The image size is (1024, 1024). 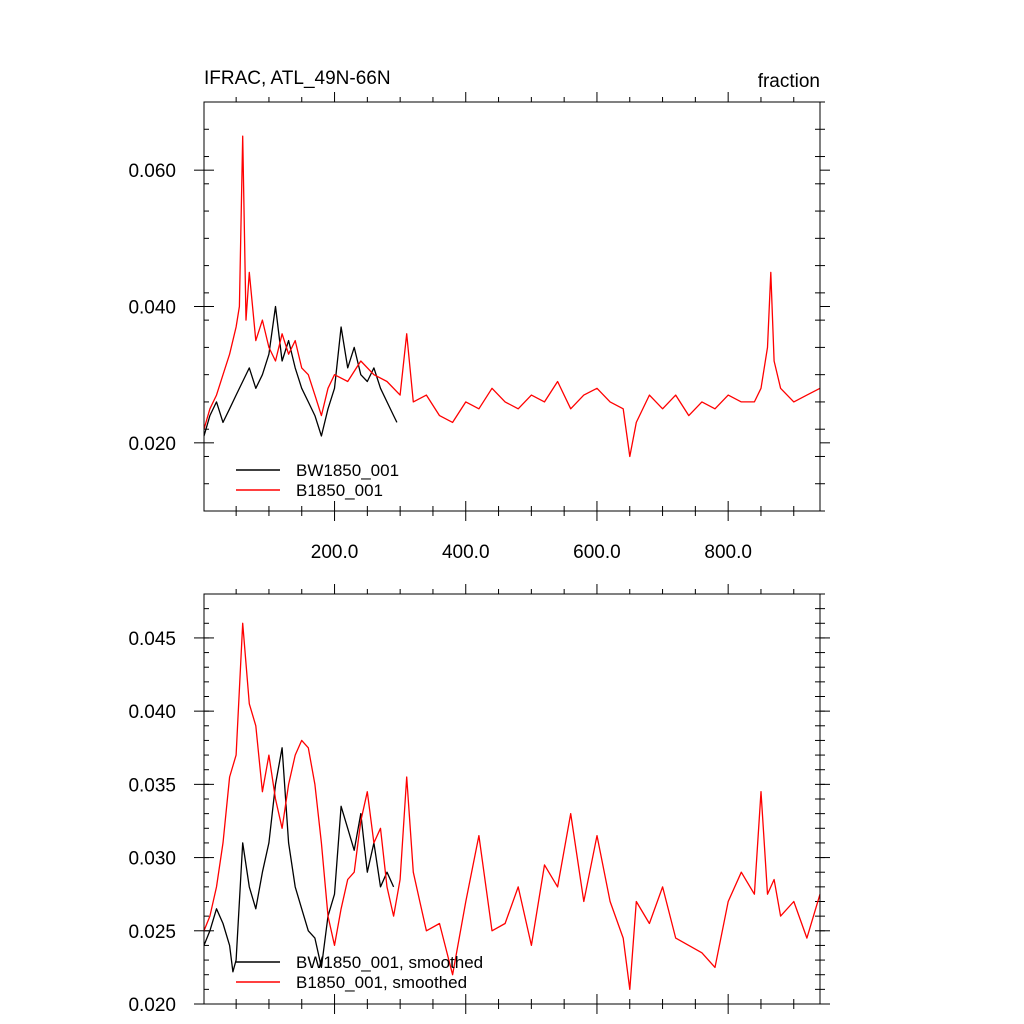 What do you see at coordinates (728, 552) in the screenshot?
I see `x-tick-label: 800.0` at bounding box center [728, 552].